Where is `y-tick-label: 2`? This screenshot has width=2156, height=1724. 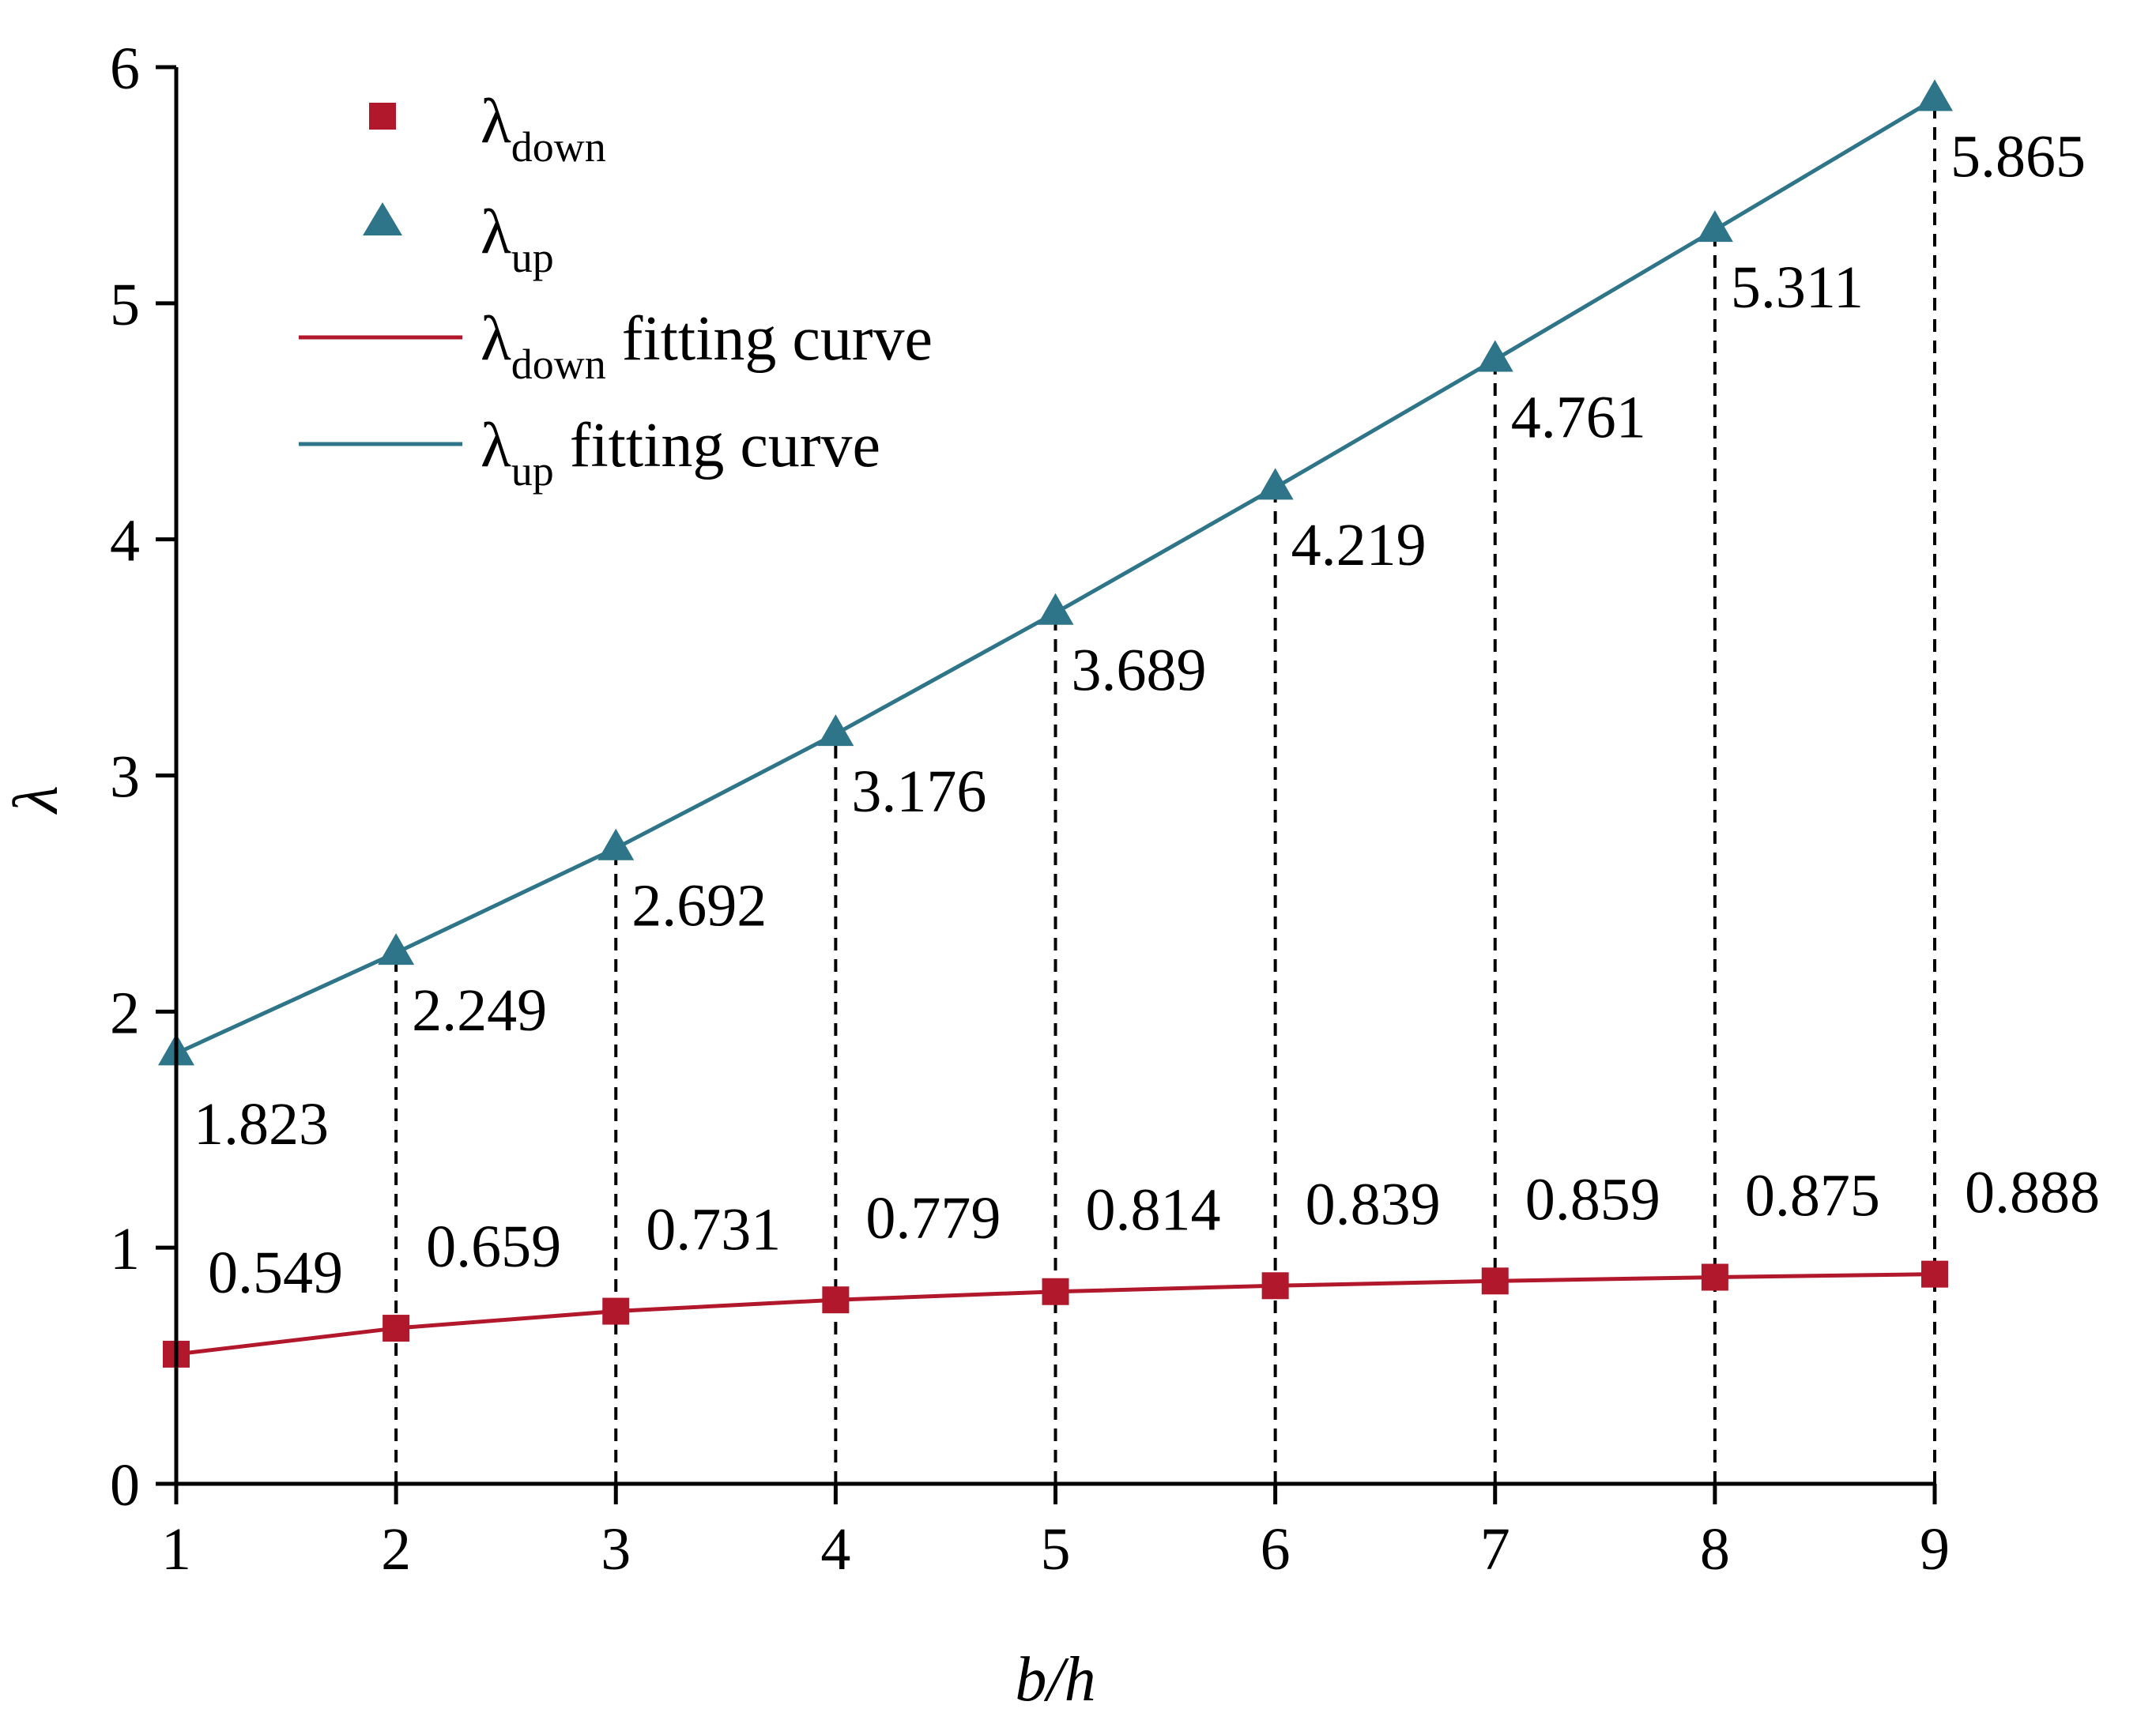
y-tick-label: 2 is located at coordinates (125, 1013).